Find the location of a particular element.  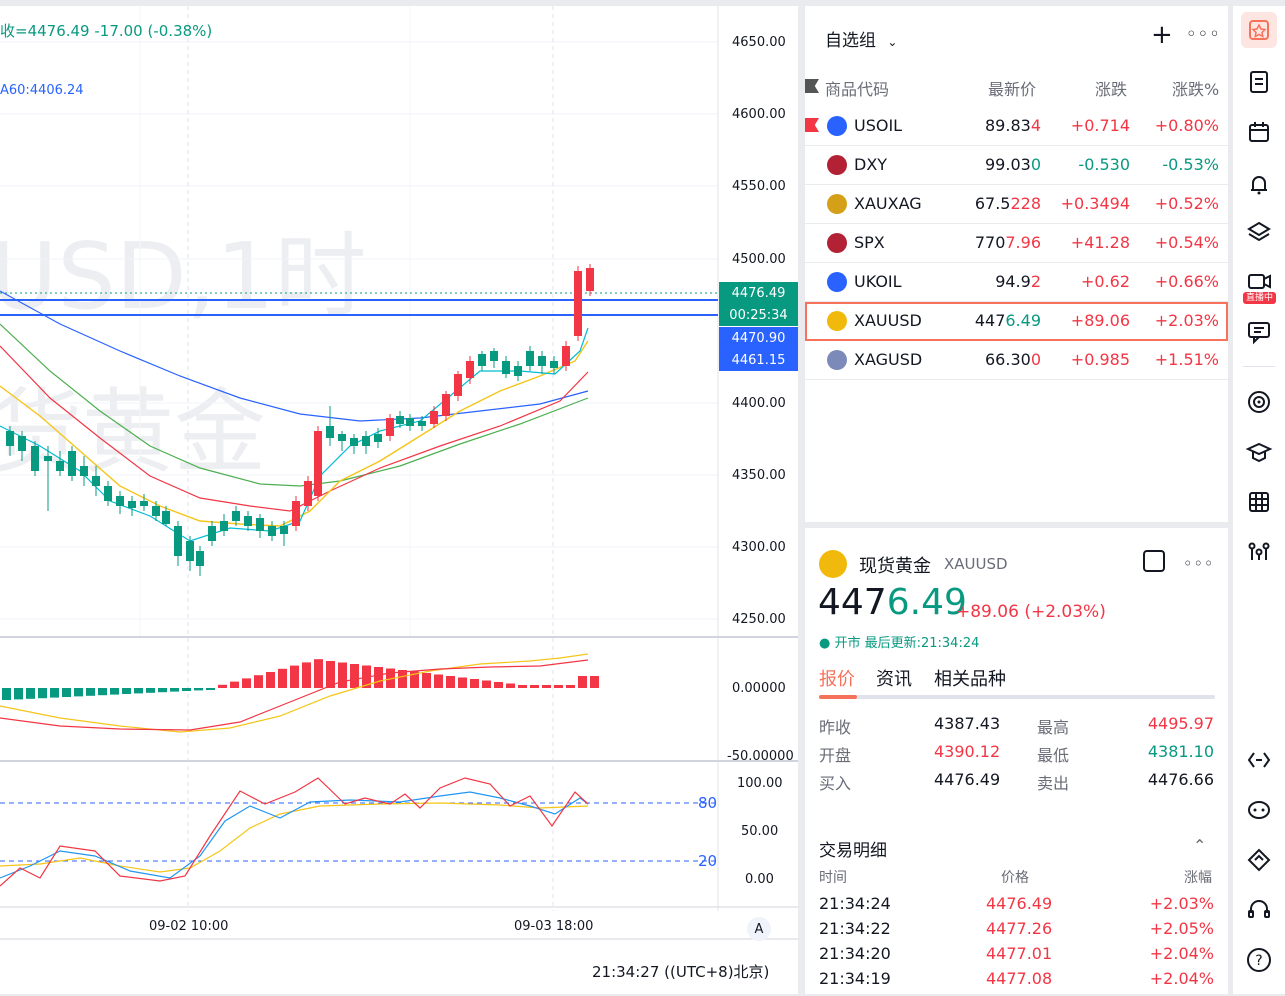

watchlist-change: +41.28 is located at coordinates (1100, 242).